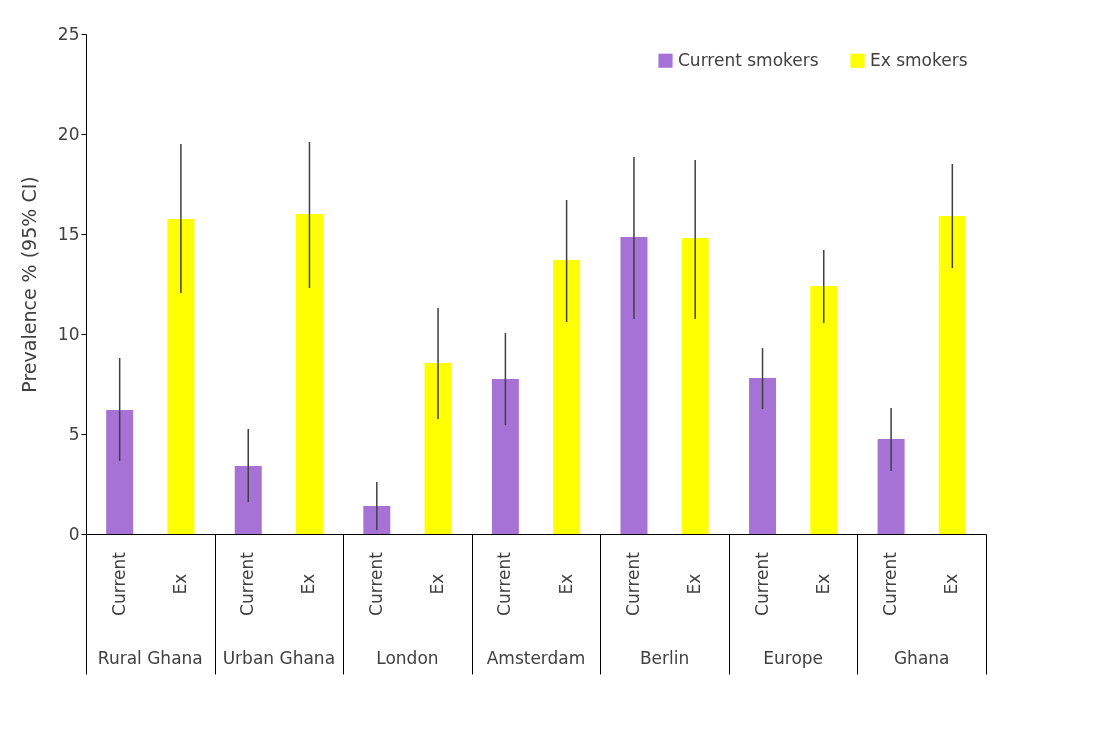 The height and width of the screenshot is (729, 1094). What do you see at coordinates (748, 59) in the screenshot?
I see `legend-label: Current smokers` at bounding box center [748, 59].